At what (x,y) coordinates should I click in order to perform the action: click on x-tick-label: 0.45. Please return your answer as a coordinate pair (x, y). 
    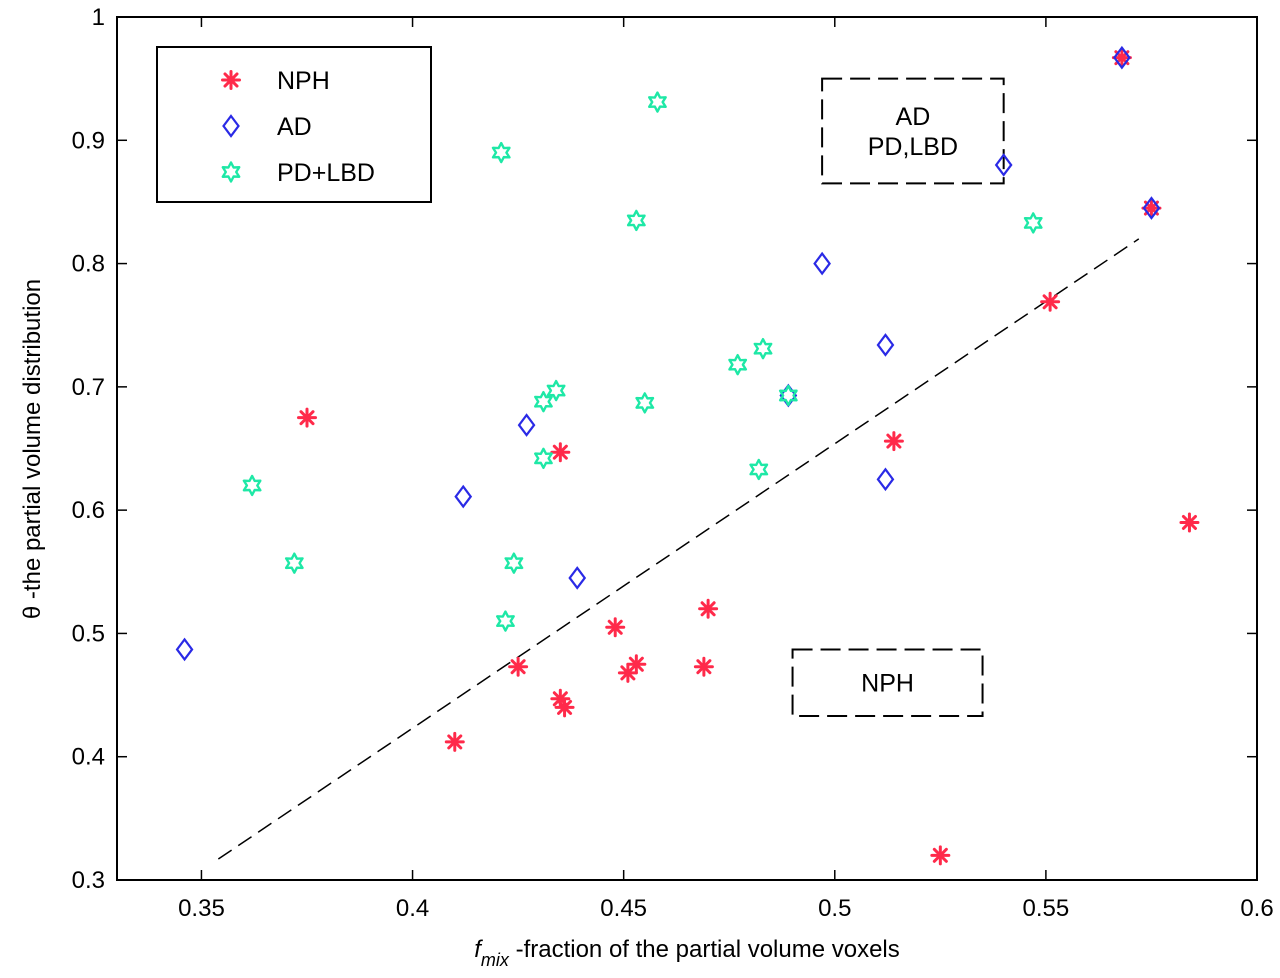
    Looking at the image, I should click on (623, 908).